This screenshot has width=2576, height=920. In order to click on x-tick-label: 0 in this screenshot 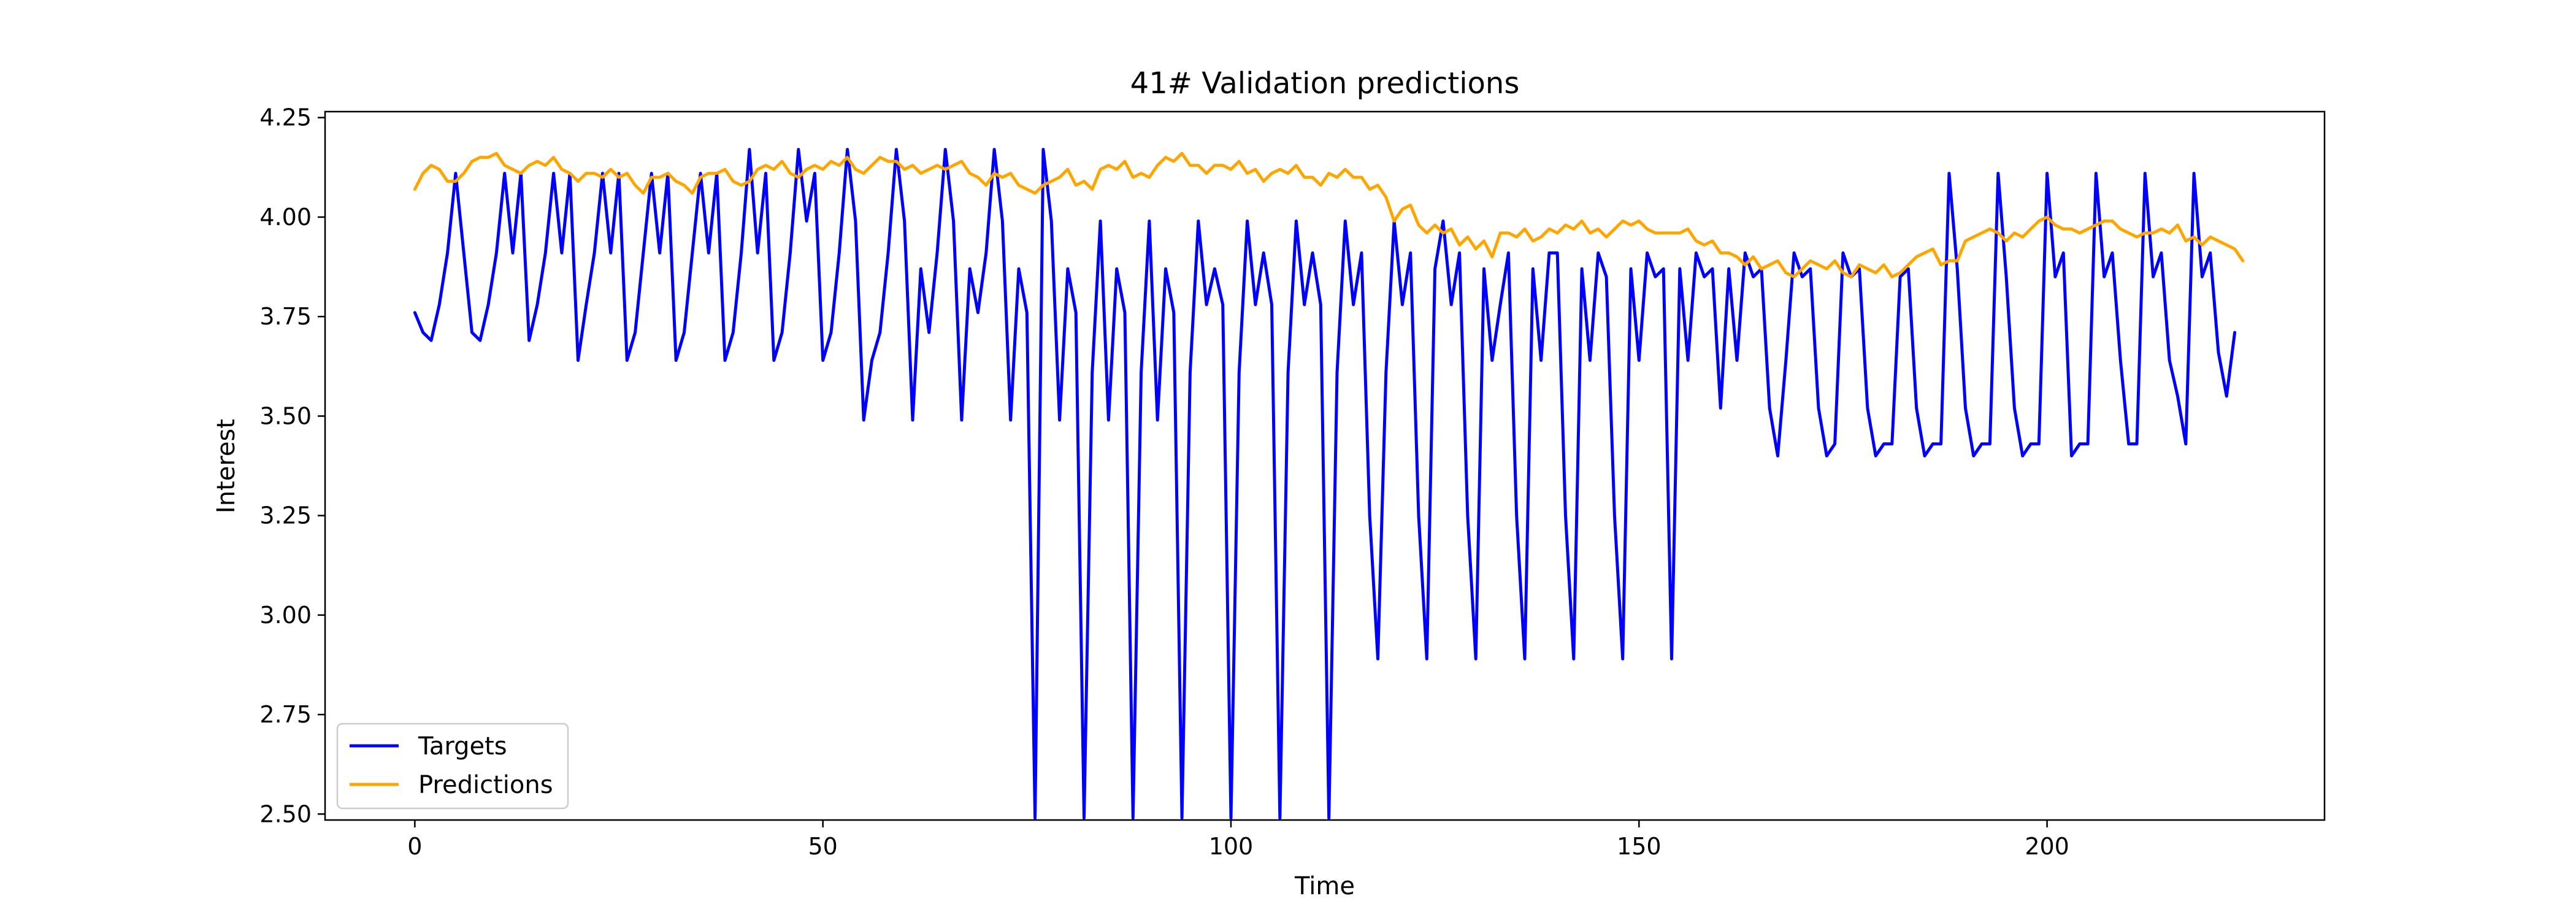, I will do `click(414, 846)`.